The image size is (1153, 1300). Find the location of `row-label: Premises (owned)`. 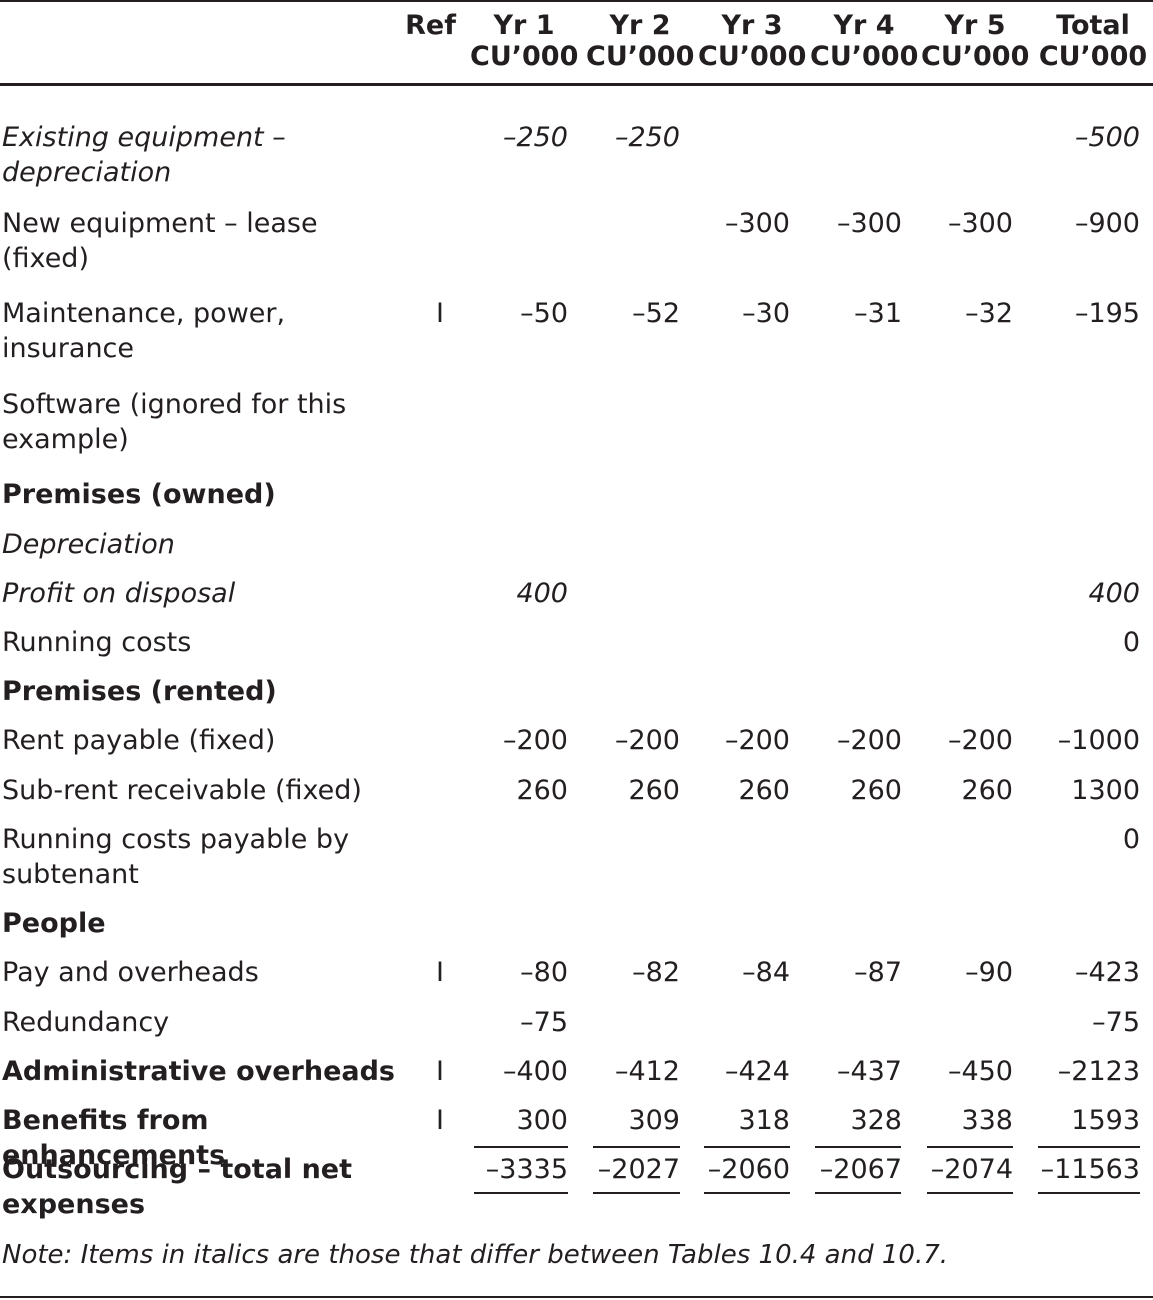

row-label: Premises (owned) is located at coordinates (139, 494).